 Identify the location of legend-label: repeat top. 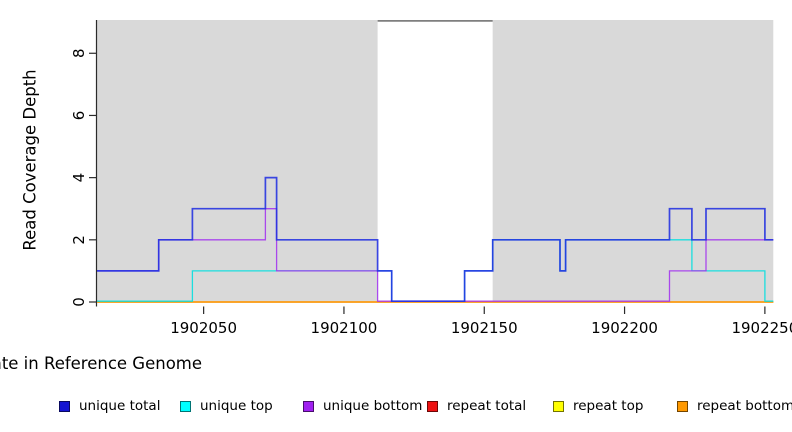
(608, 406).